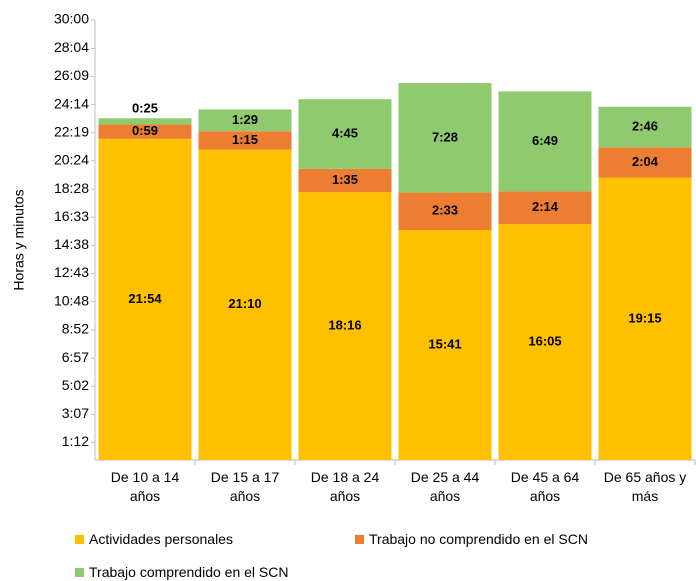 The width and height of the screenshot is (696, 581). Describe the element at coordinates (145, 486) in the screenshot. I see `x-tick-label: De 10 a 14 años` at that location.